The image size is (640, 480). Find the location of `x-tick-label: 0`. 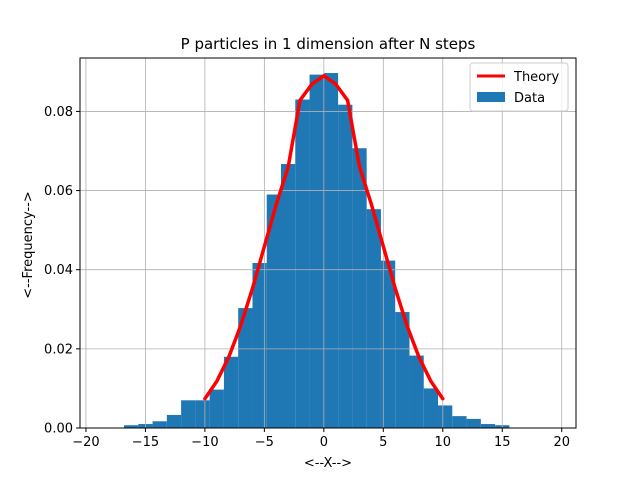

x-tick-label: 0 is located at coordinates (324, 442).